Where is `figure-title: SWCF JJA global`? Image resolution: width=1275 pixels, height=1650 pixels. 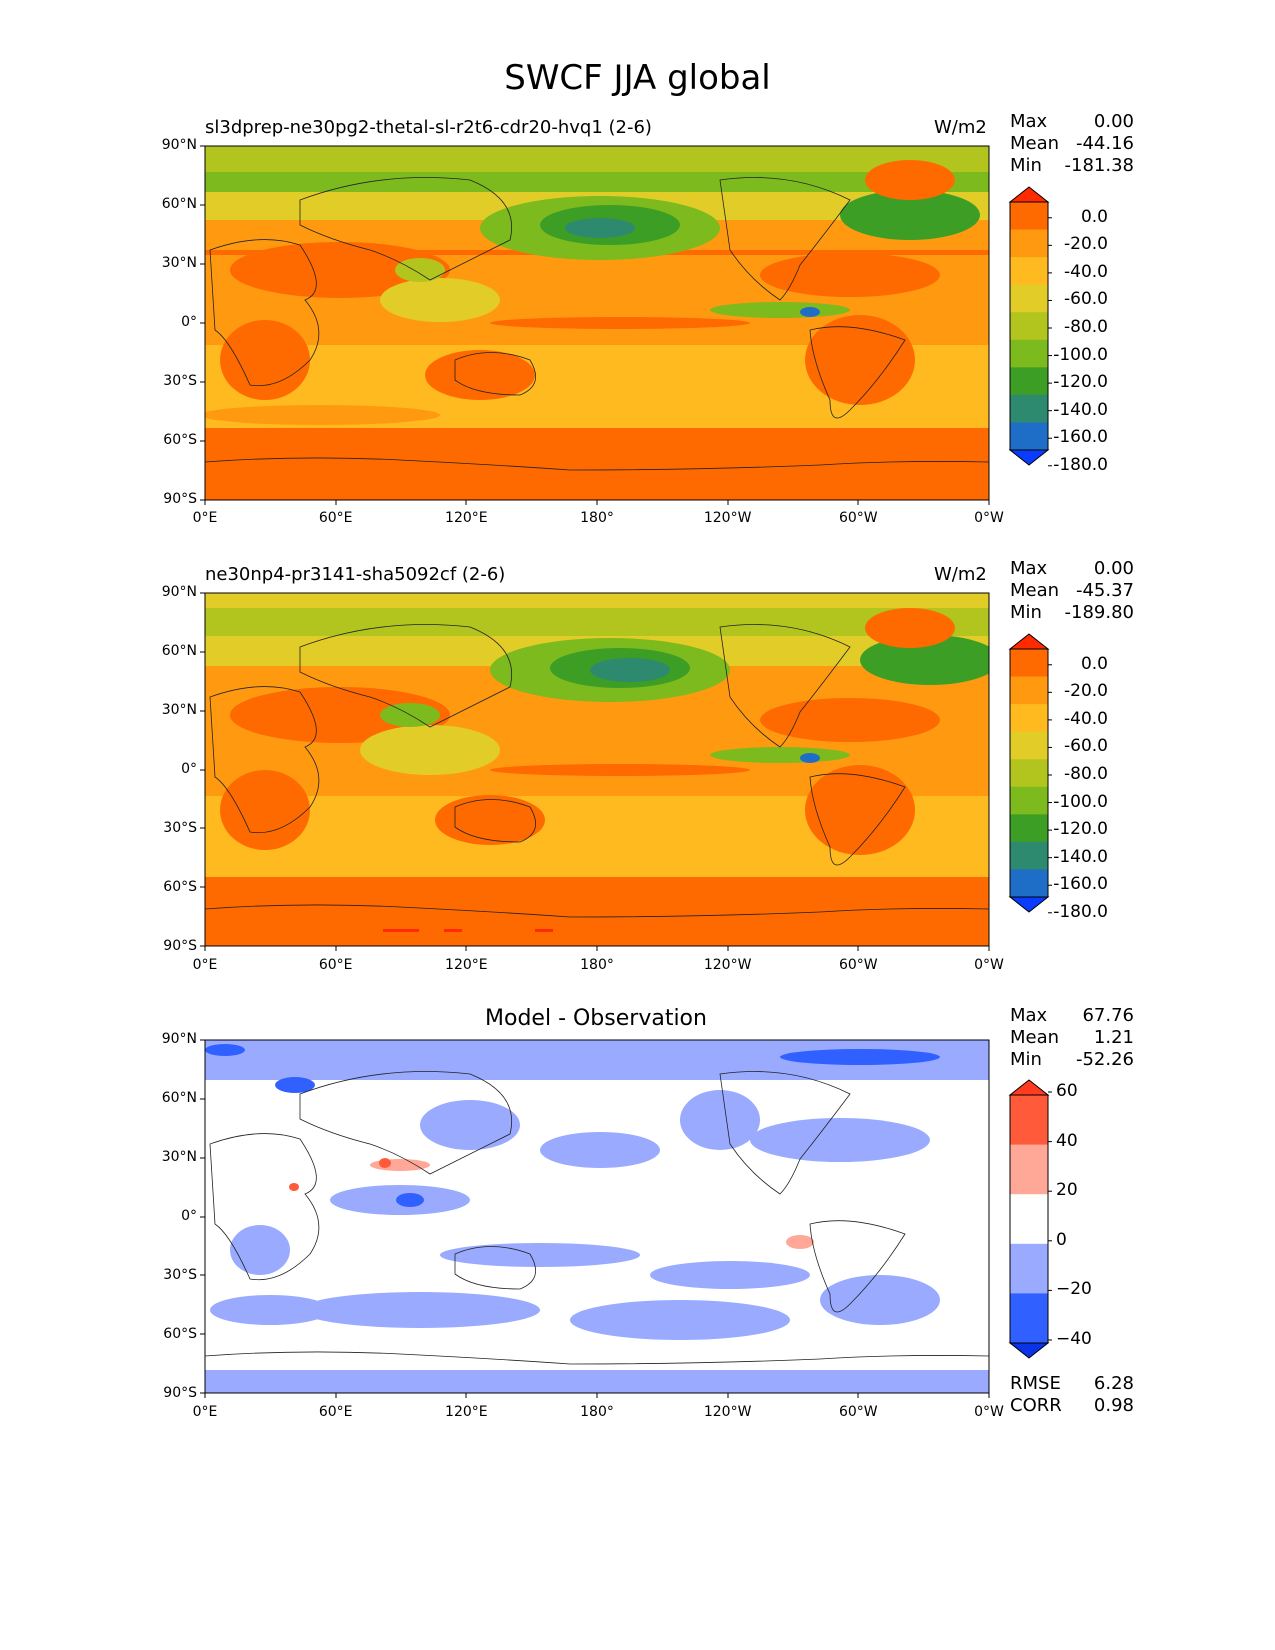
figure-title: SWCF JJA global is located at coordinates (637, 78).